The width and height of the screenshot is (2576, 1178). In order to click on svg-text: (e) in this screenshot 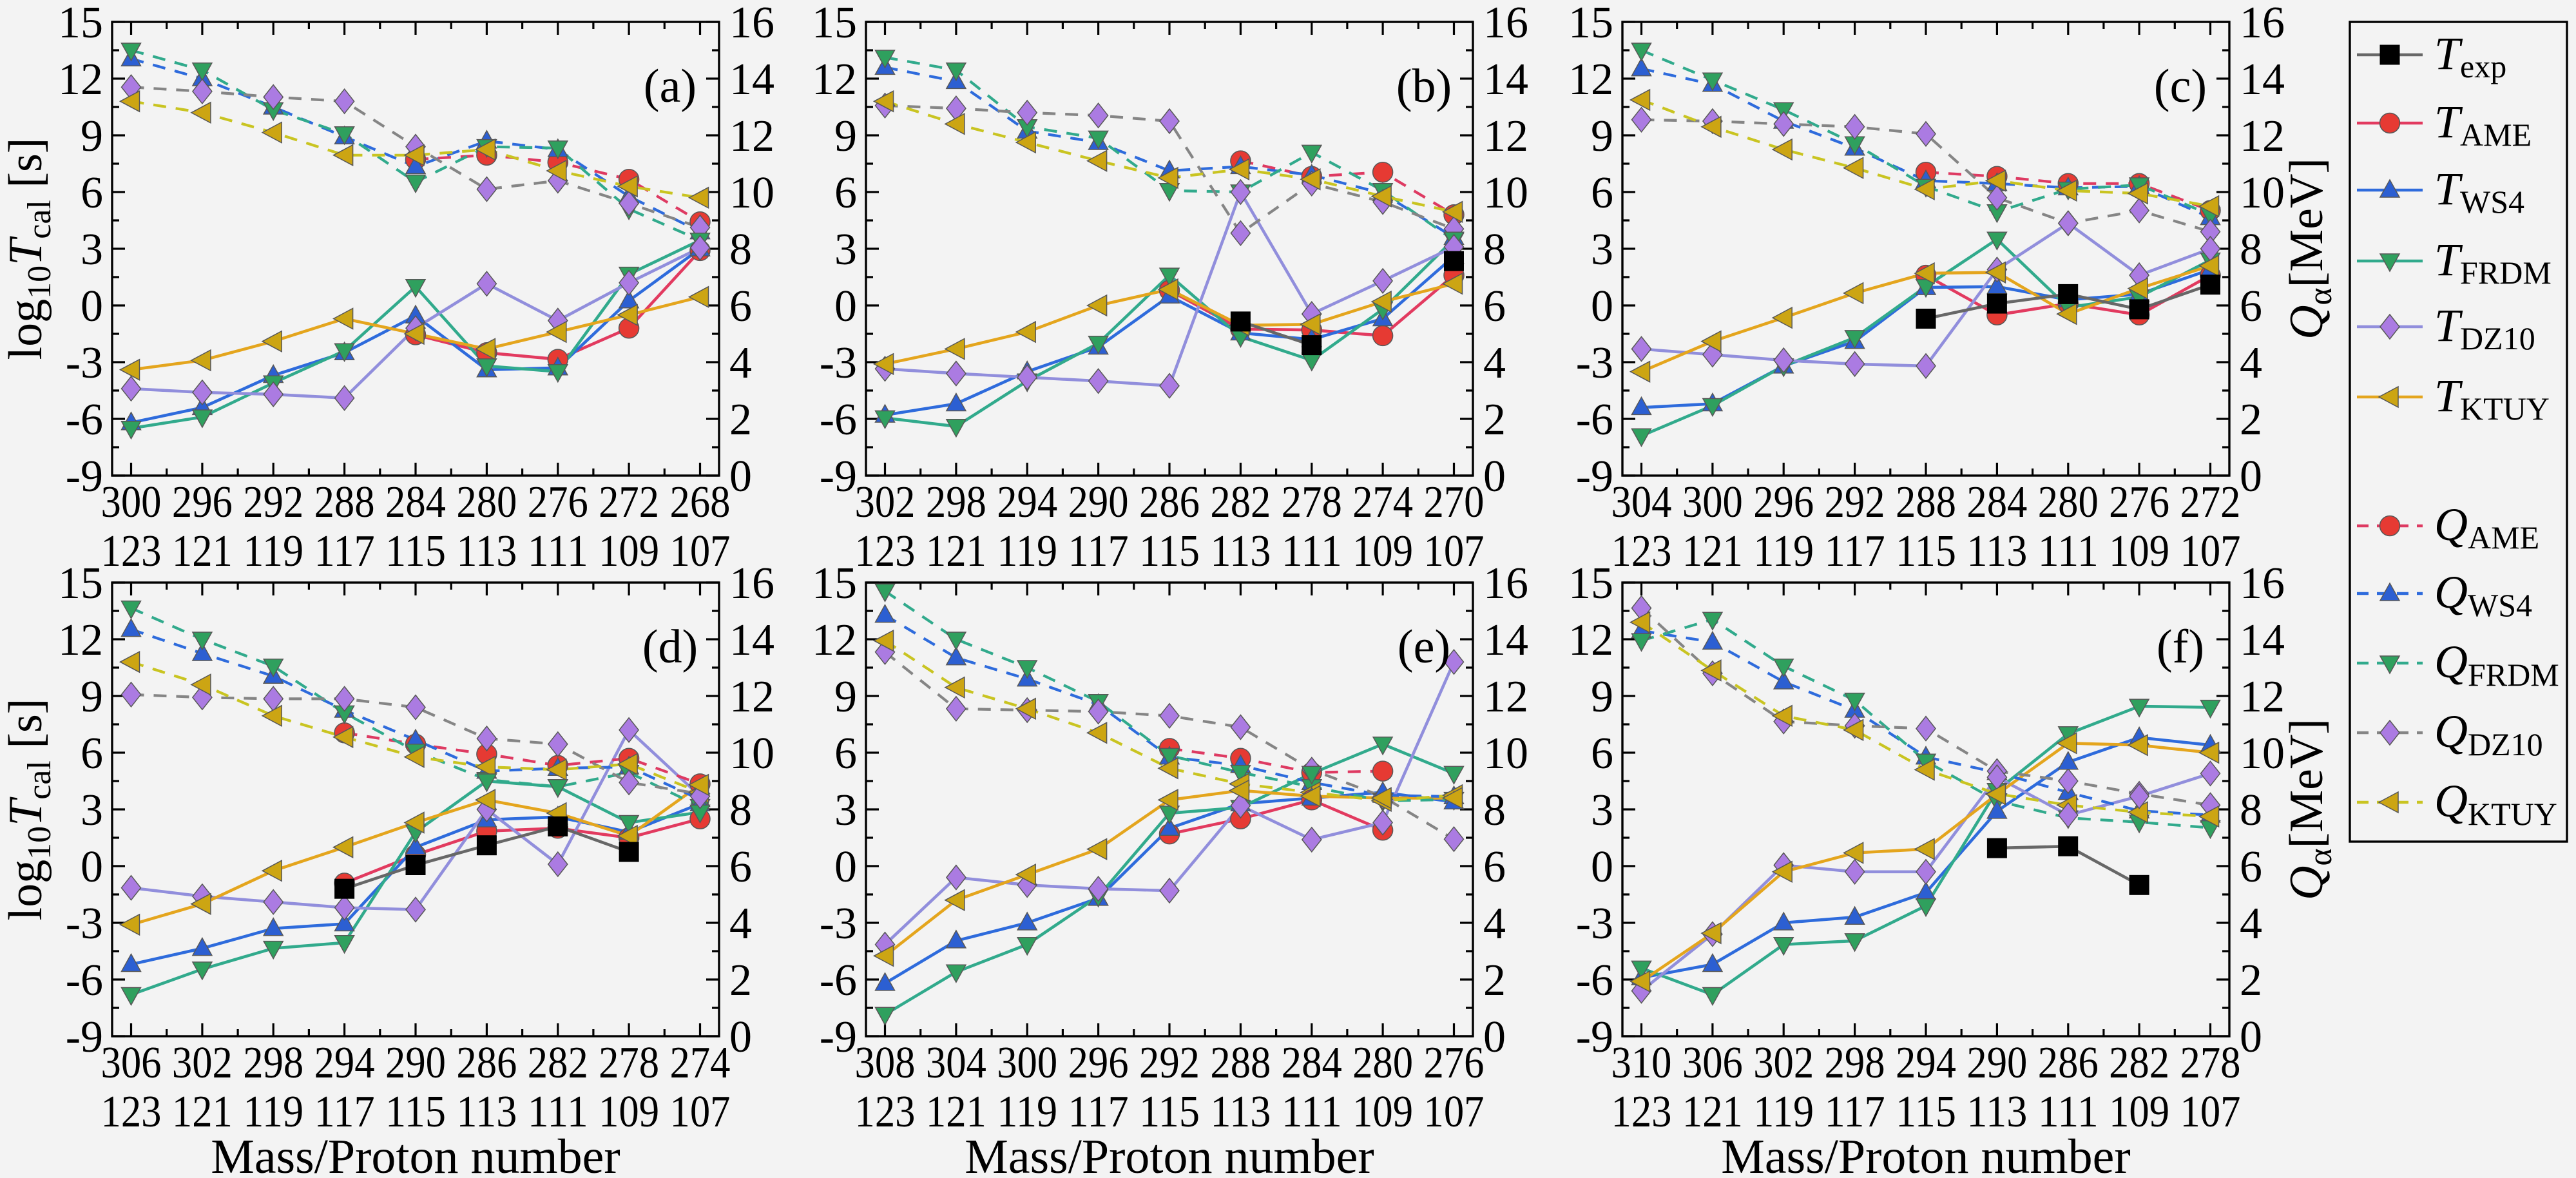, I will do `click(1424, 647)`.